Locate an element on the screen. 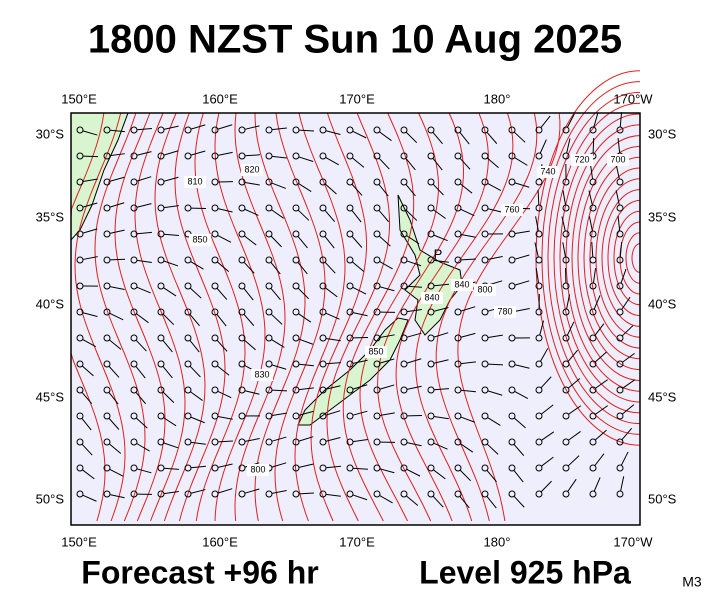 This screenshot has width=711, height=600. pressure-marker: P is located at coordinates (438, 253).